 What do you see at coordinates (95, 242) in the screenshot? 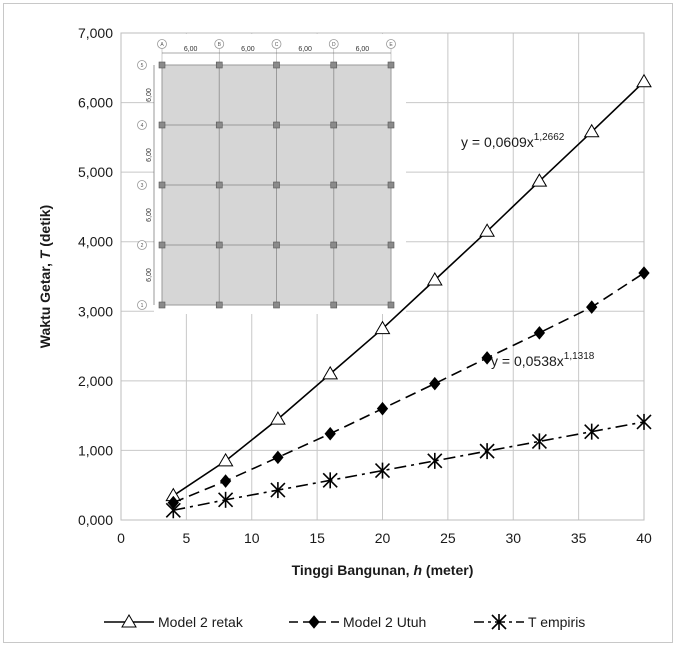
I see `y-tick-label: 4,000` at bounding box center [95, 242].